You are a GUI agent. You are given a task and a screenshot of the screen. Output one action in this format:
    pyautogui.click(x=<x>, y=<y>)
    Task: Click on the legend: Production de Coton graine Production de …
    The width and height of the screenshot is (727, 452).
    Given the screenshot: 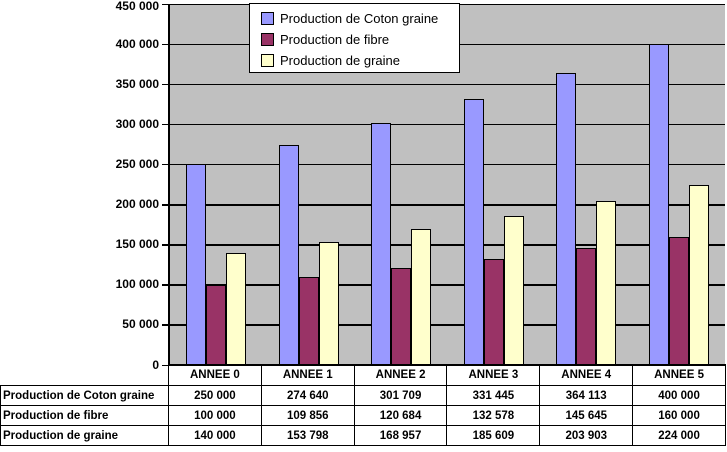 What is the action you would take?
    pyautogui.click(x=354, y=38)
    